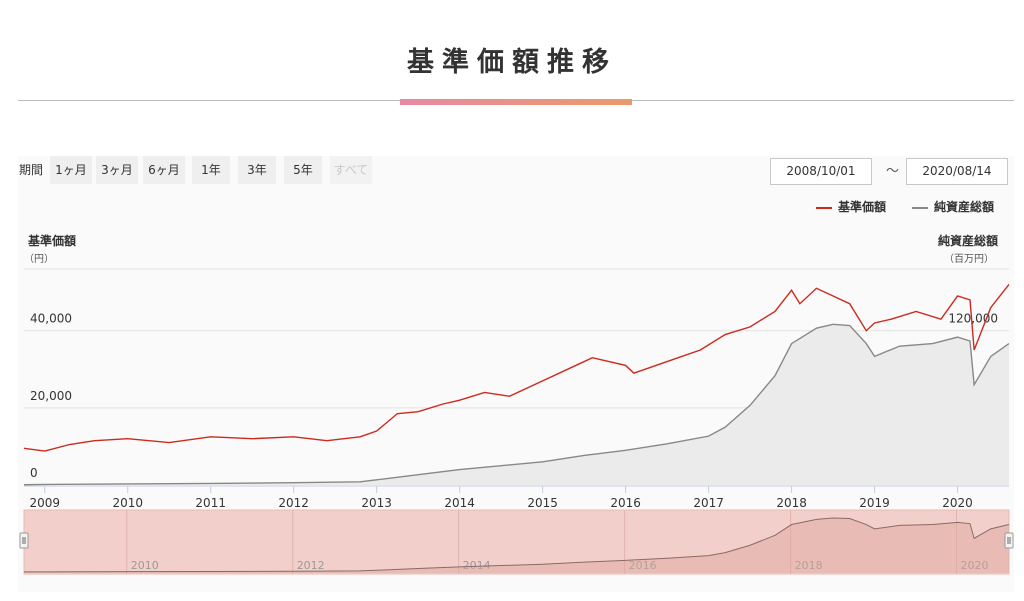 This screenshot has width=1024, height=601. I want to click on navigator-tick-label: 2014, so click(477, 565).